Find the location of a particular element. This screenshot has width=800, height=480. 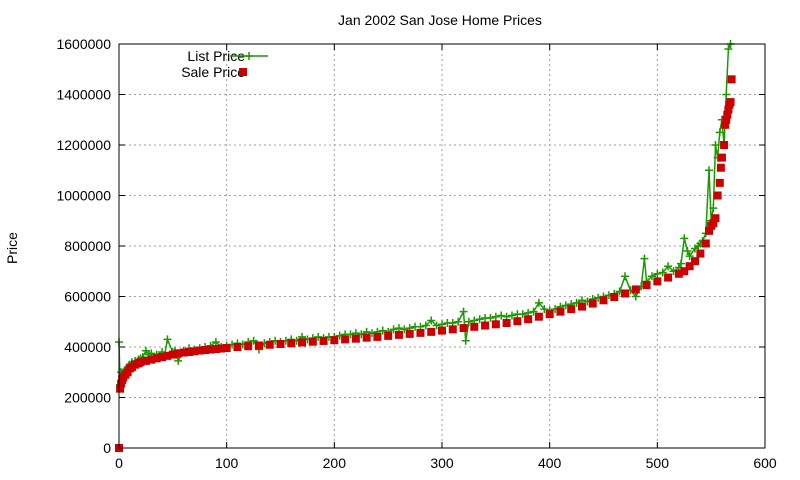

legend-marker-list-price is located at coordinates (249, 56).